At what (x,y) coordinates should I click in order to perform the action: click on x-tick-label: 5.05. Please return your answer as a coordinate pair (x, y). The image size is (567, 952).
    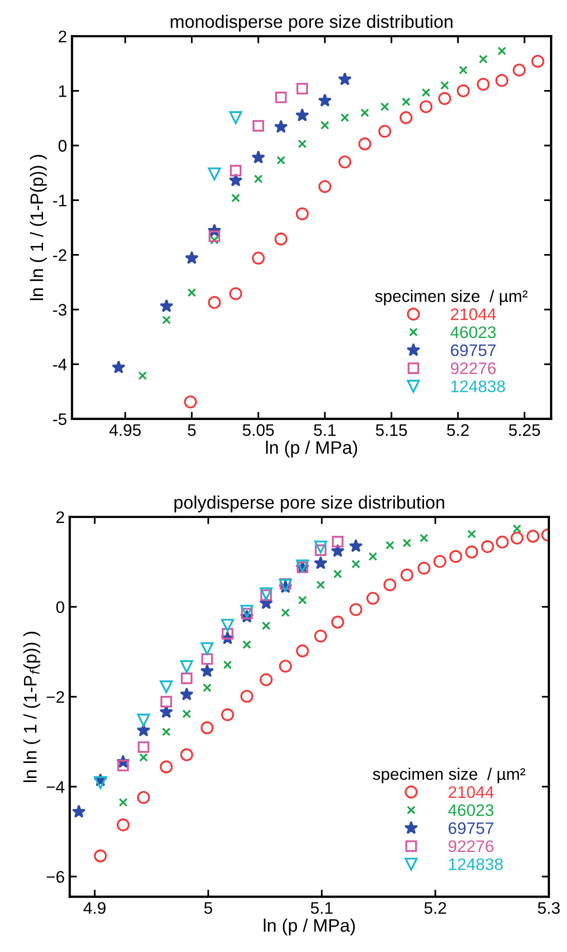
    Looking at the image, I should click on (258, 430).